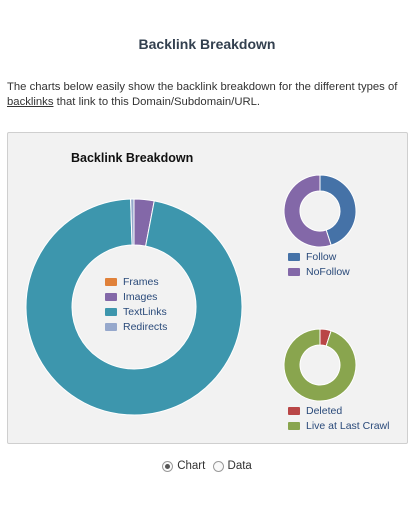 This screenshot has width=414, height=513. I want to click on view-toggle: Chart Data, so click(207, 467).